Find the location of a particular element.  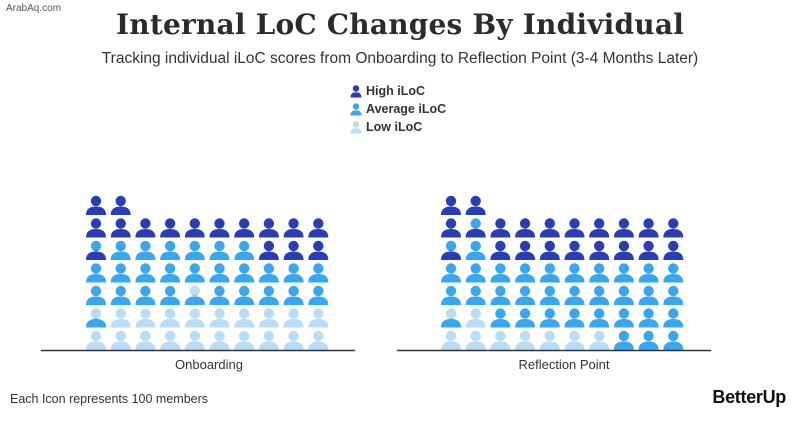

legend-item-average: Average iLoC is located at coordinates (398, 109).